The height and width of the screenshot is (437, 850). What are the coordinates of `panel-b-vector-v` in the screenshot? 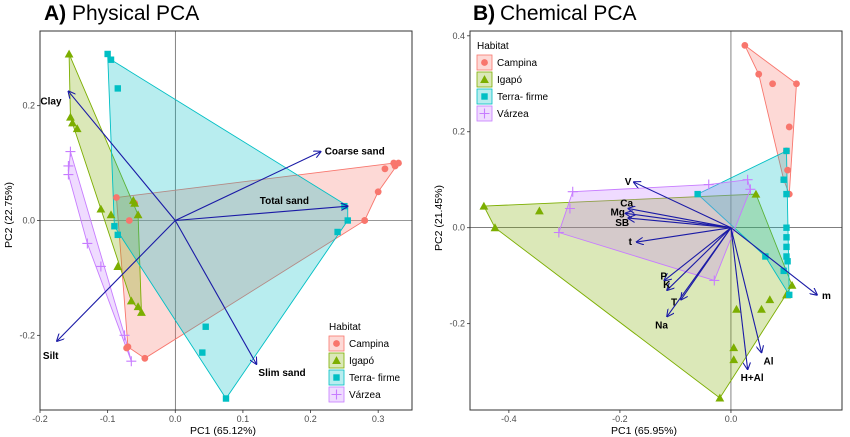 It's located at (683, 205).